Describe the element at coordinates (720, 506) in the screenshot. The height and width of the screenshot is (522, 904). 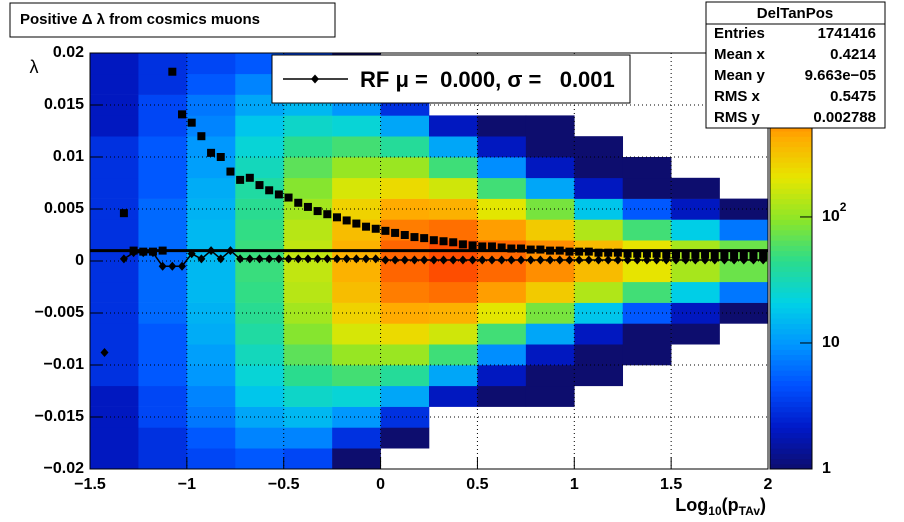
I see `x-axis-label: Log10(pTAv)` at that location.